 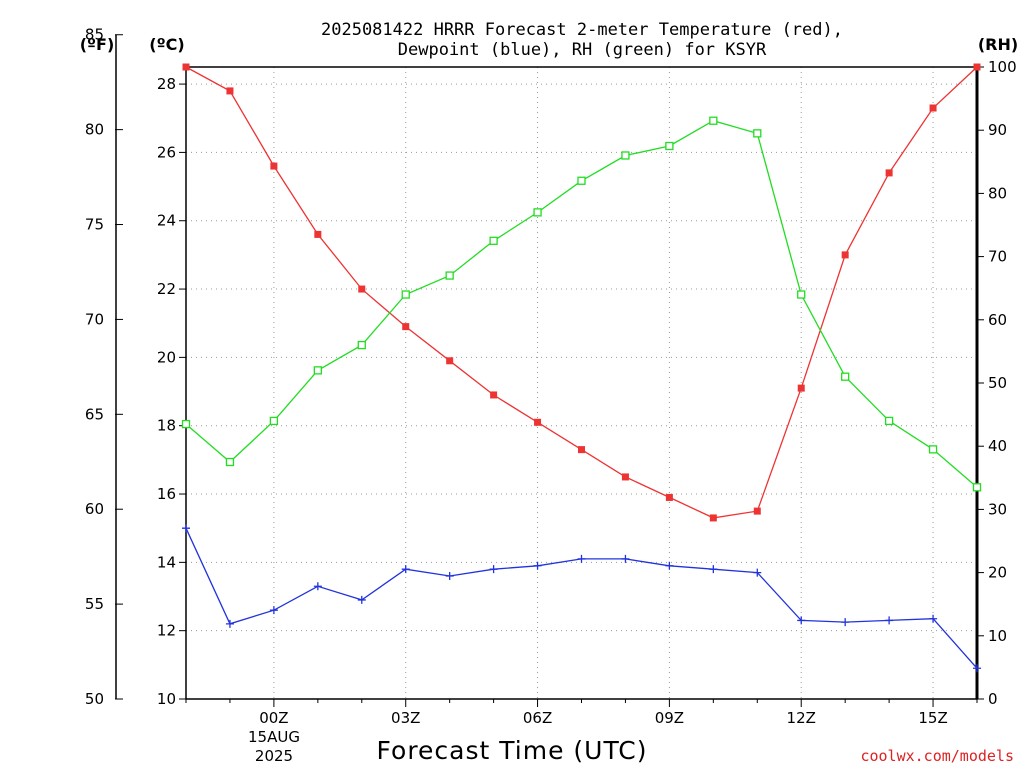 What do you see at coordinates (537, 718) in the screenshot?
I see `x-tick-label: 06Z` at bounding box center [537, 718].